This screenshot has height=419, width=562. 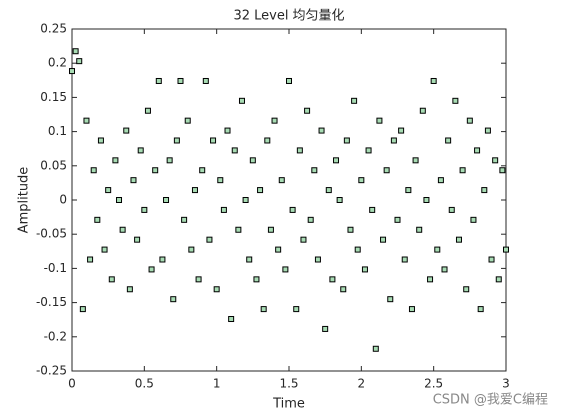 I want to click on y-tick-label: 0.2, so click(x=57, y=63).